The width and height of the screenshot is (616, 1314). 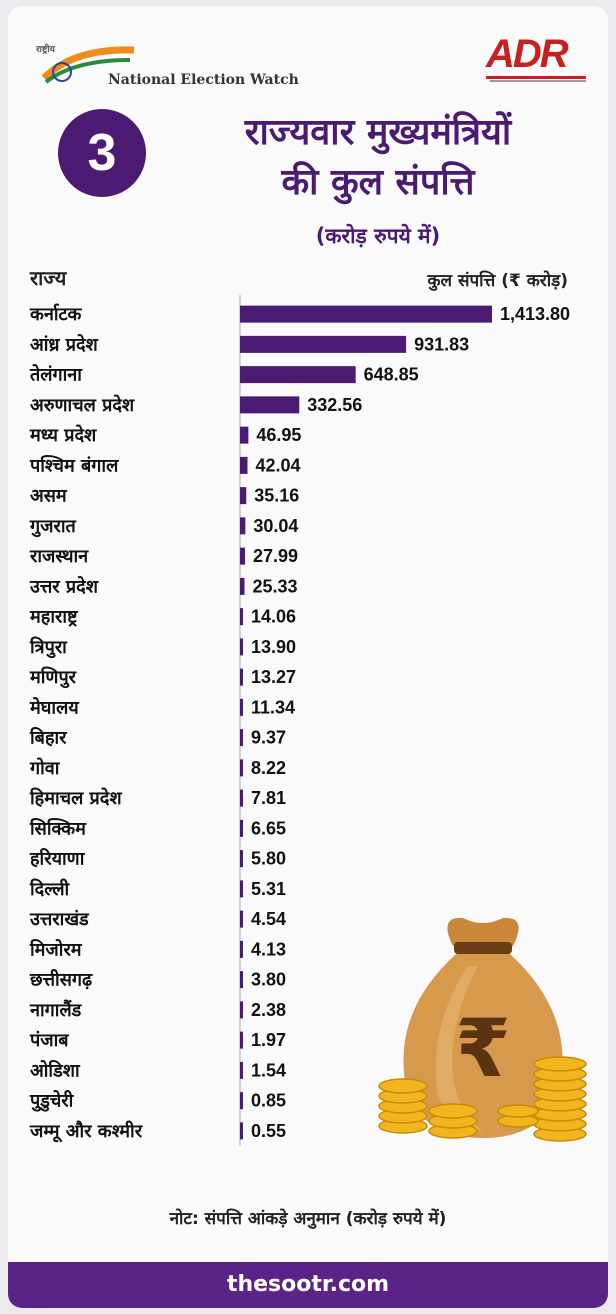 What do you see at coordinates (56, 375) in the screenshot?
I see `category-label: तेलंगाना` at bounding box center [56, 375].